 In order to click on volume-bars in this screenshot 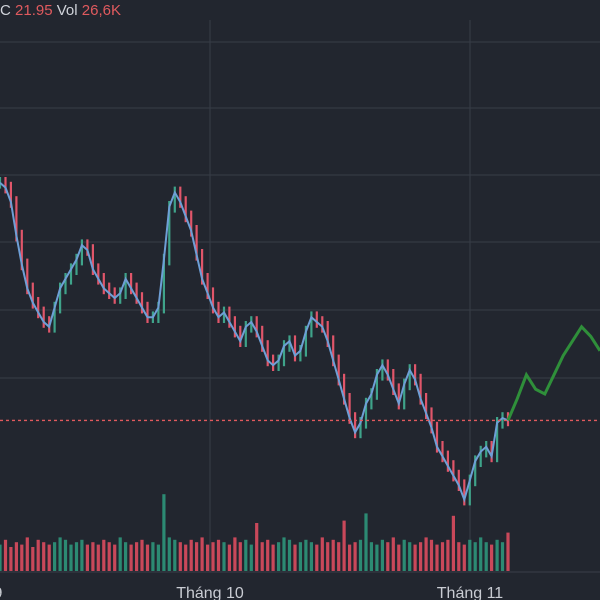, I will do `click(255, 532)`.